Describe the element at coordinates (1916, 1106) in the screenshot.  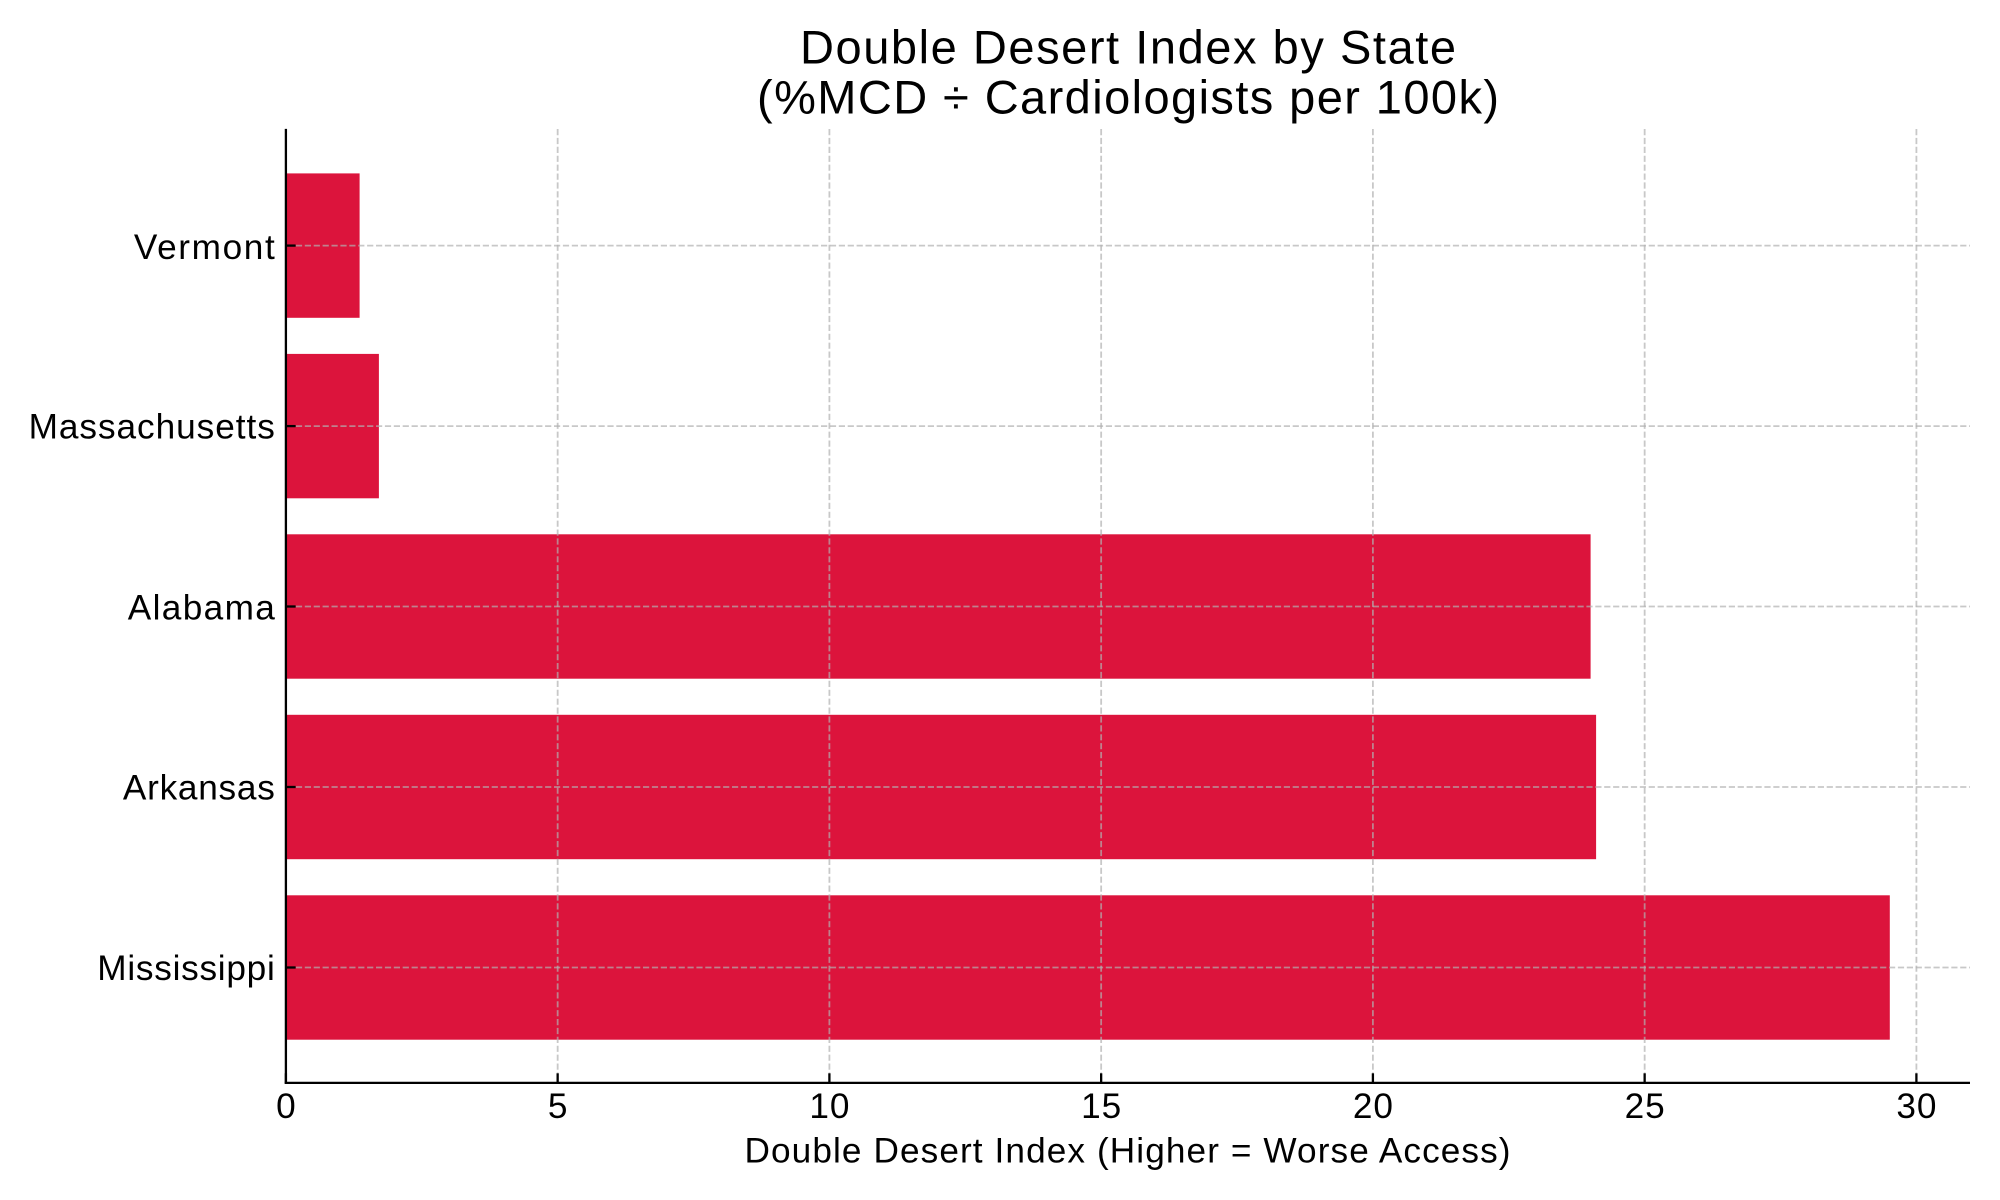
I see `svg-text: 30` at that location.